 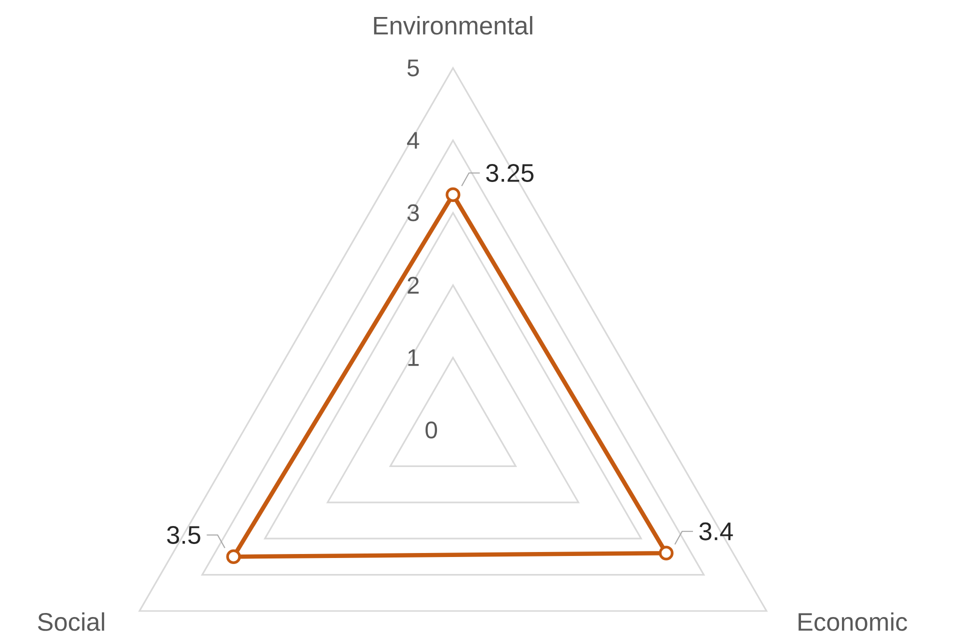 What do you see at coordinates (453, 25) in the screenshot?
I see `spoke-label: Environmental` at bounding box center [453, 25].